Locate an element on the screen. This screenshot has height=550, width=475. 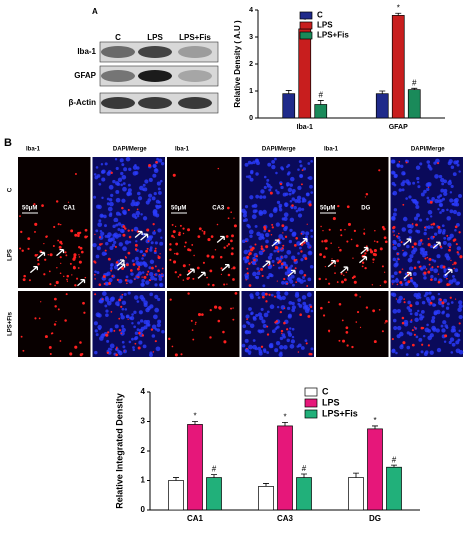
y-axis-label: Relative Density ( A.U ) is located at coordinates (237, 64).